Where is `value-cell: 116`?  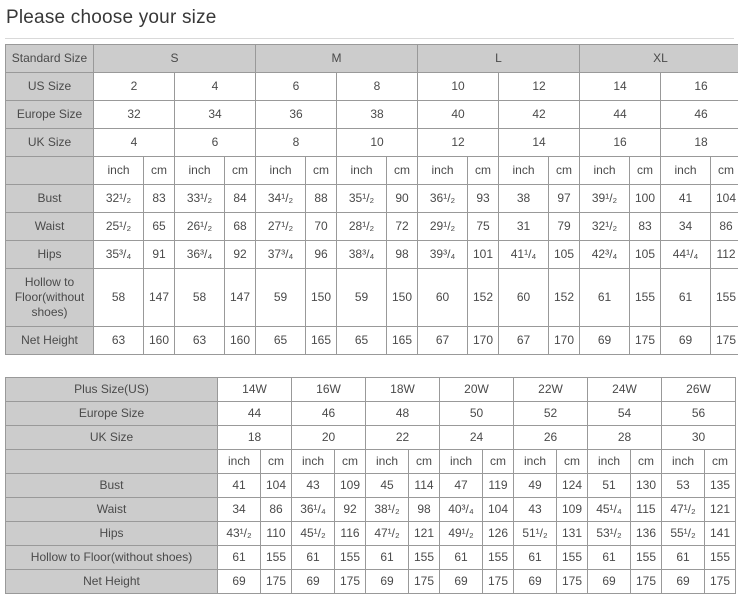 value-cell: 116 is located at coordinates (350, 534).